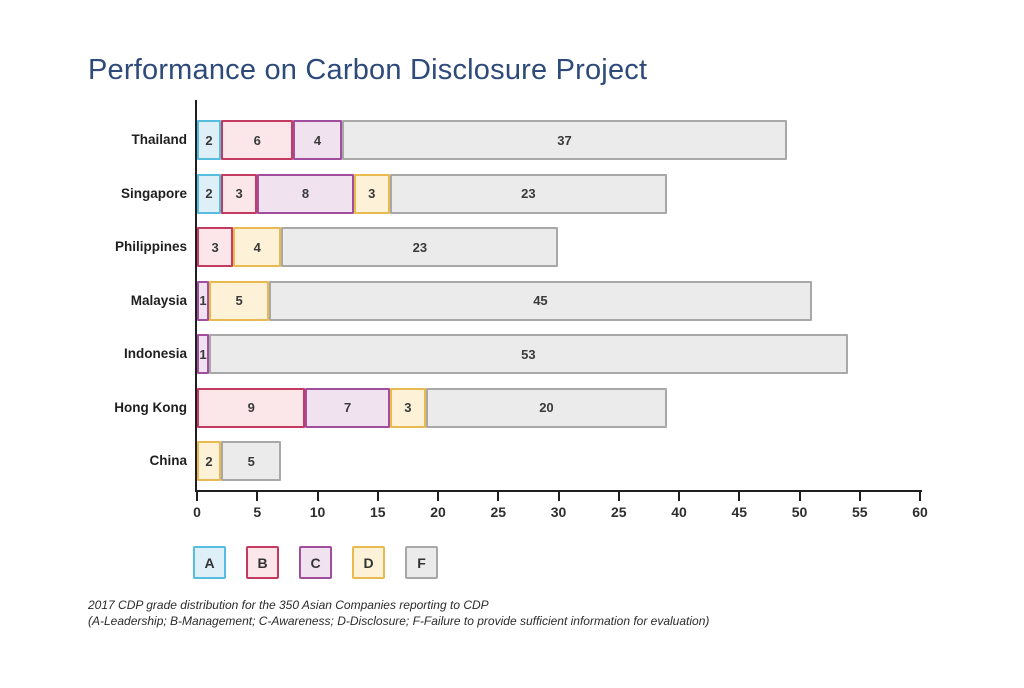 This screenshot has width=1024, height=688. What do you see at coordinates (251, 461) in the screenshot?
I see `bar-segment-f: 5` at bounding box center [251, 461].